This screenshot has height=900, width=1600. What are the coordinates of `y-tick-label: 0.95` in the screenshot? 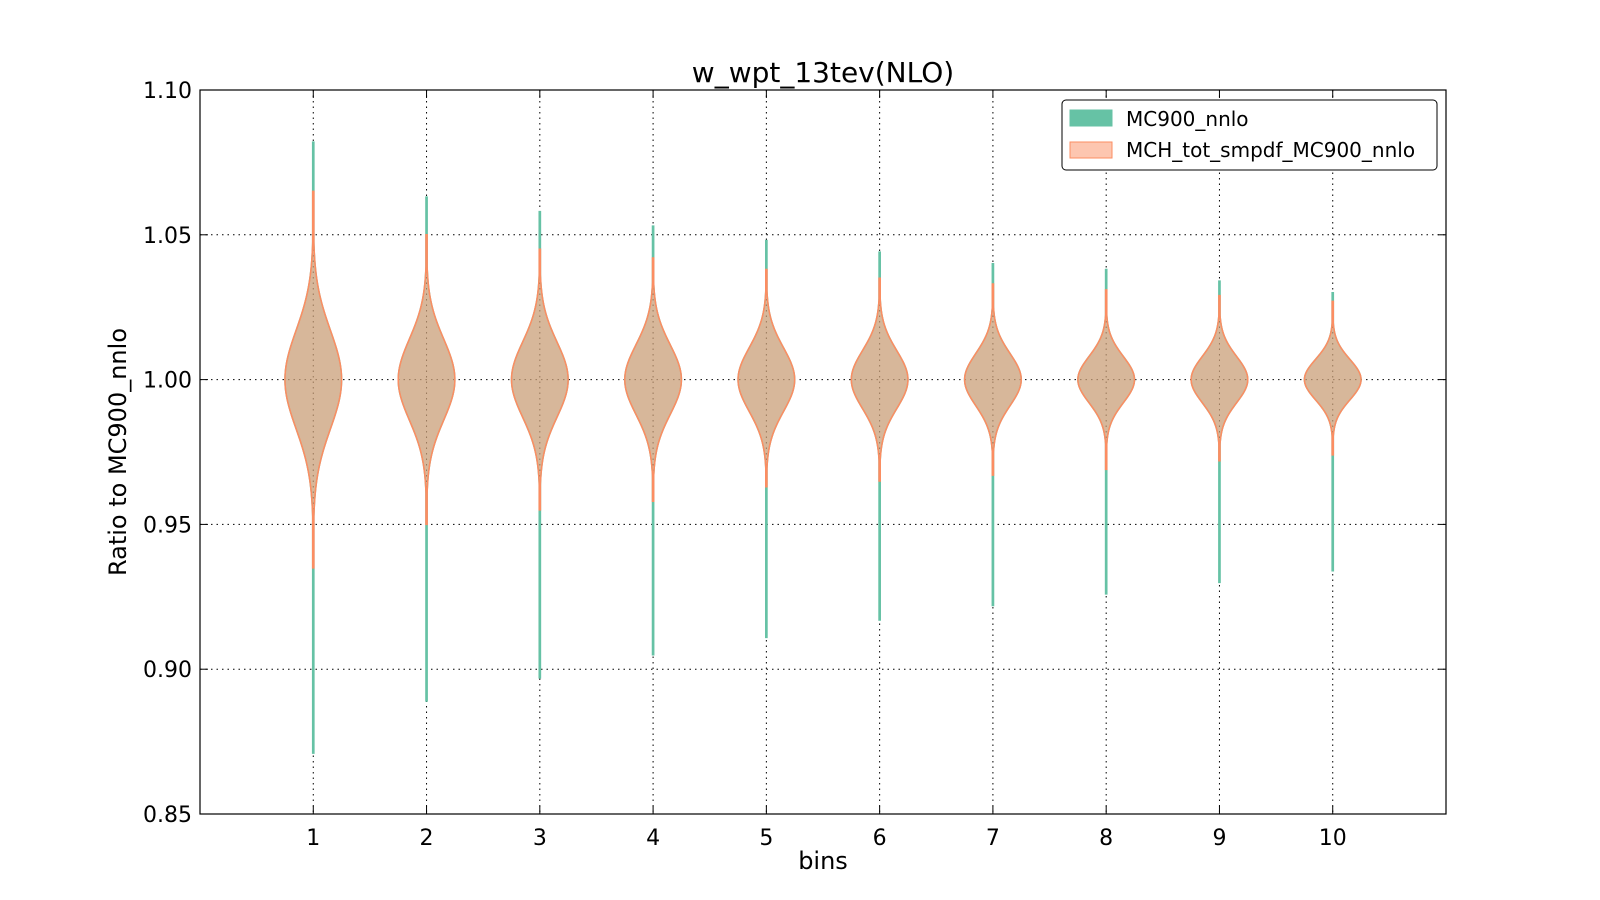 It's located at (167, 525).